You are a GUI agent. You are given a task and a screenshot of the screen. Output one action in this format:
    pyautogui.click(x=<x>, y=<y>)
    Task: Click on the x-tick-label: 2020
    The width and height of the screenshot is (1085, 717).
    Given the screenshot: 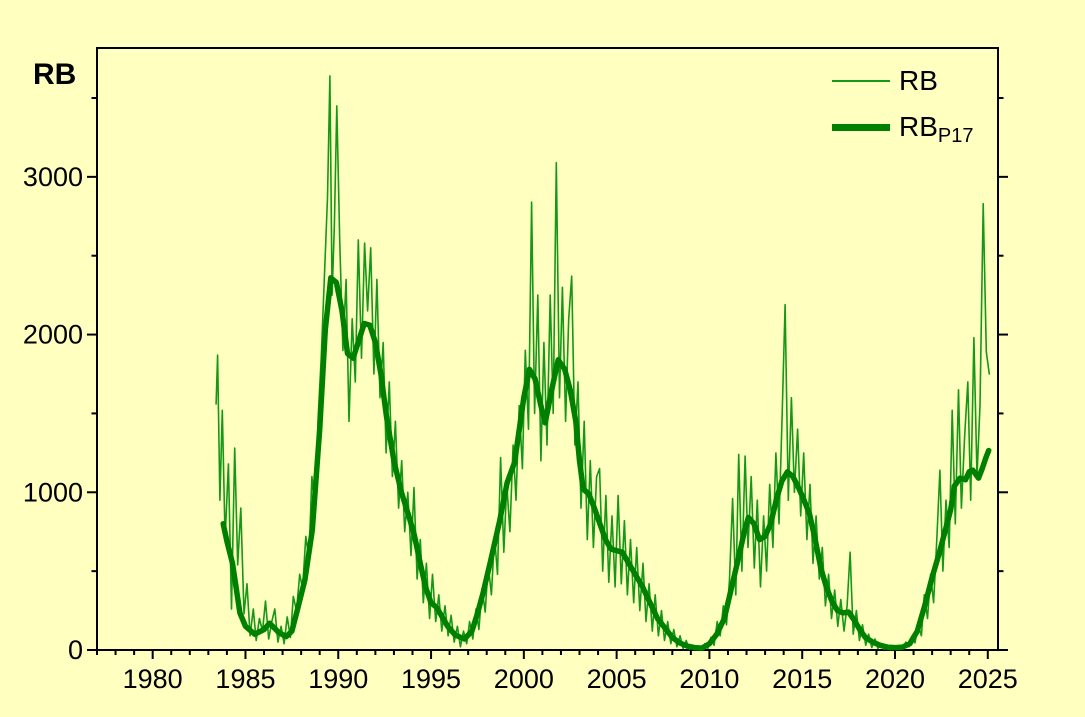 What is the action you would take?
    pyautogui.click(x=895, y=679)
    